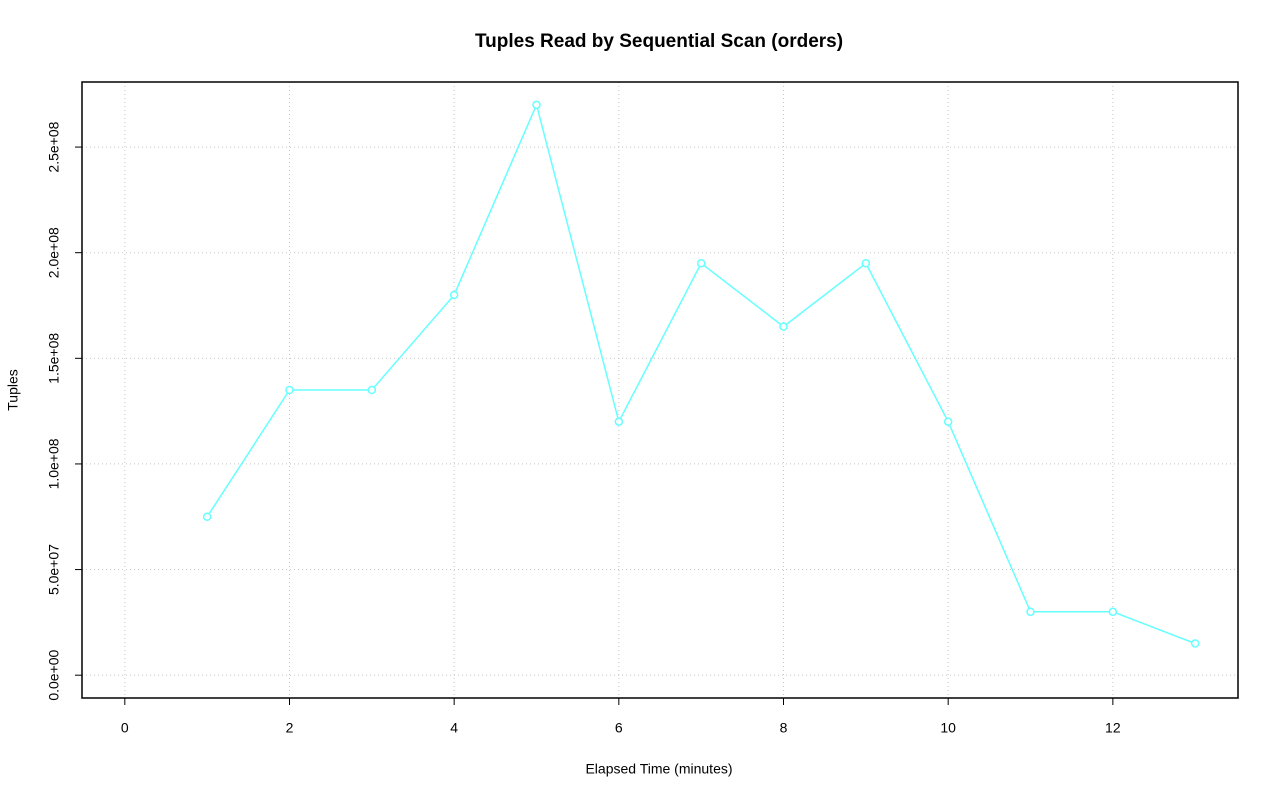 The height and width of the screenshot is (801, 1280). What do you see at coordinates (54, 252) in the screenshot?
I see `y-tick-label: 2.0e+08` at bounding box center [54, 252].